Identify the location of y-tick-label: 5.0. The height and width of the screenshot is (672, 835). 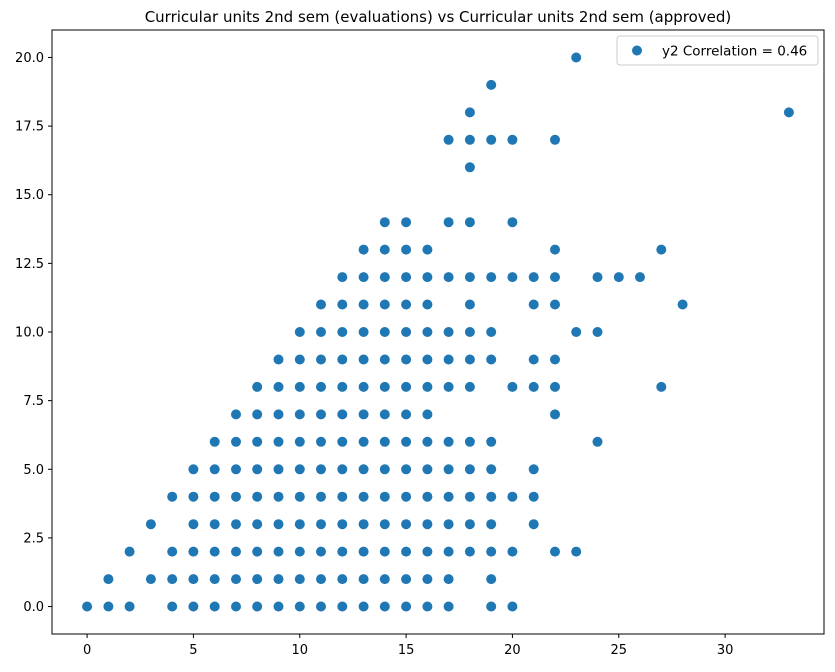
(33, 470).